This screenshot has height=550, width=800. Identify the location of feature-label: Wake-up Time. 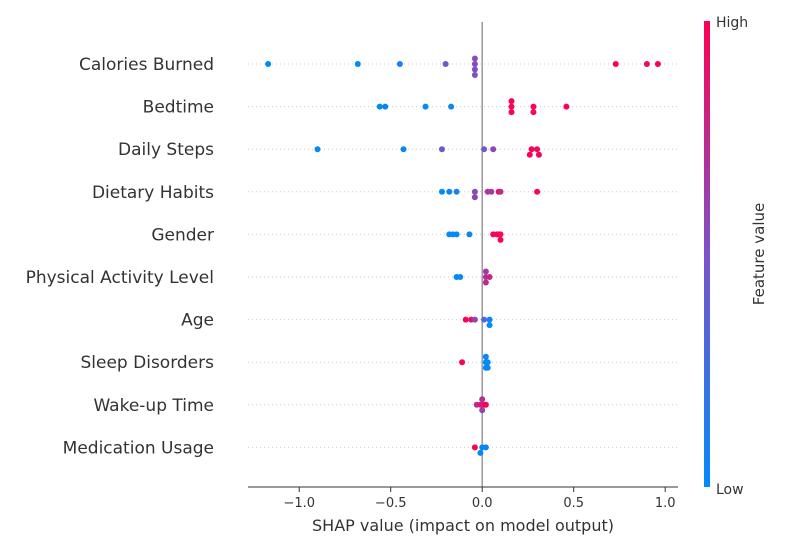
(153, 406).